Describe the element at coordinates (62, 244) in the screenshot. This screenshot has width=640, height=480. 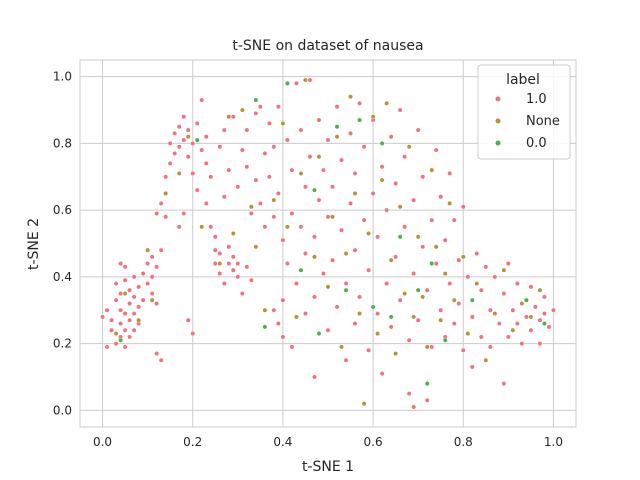
I see `y-tick-labels: 0.0 0.2 0.4 0.6 0.8 1.0` at that location.